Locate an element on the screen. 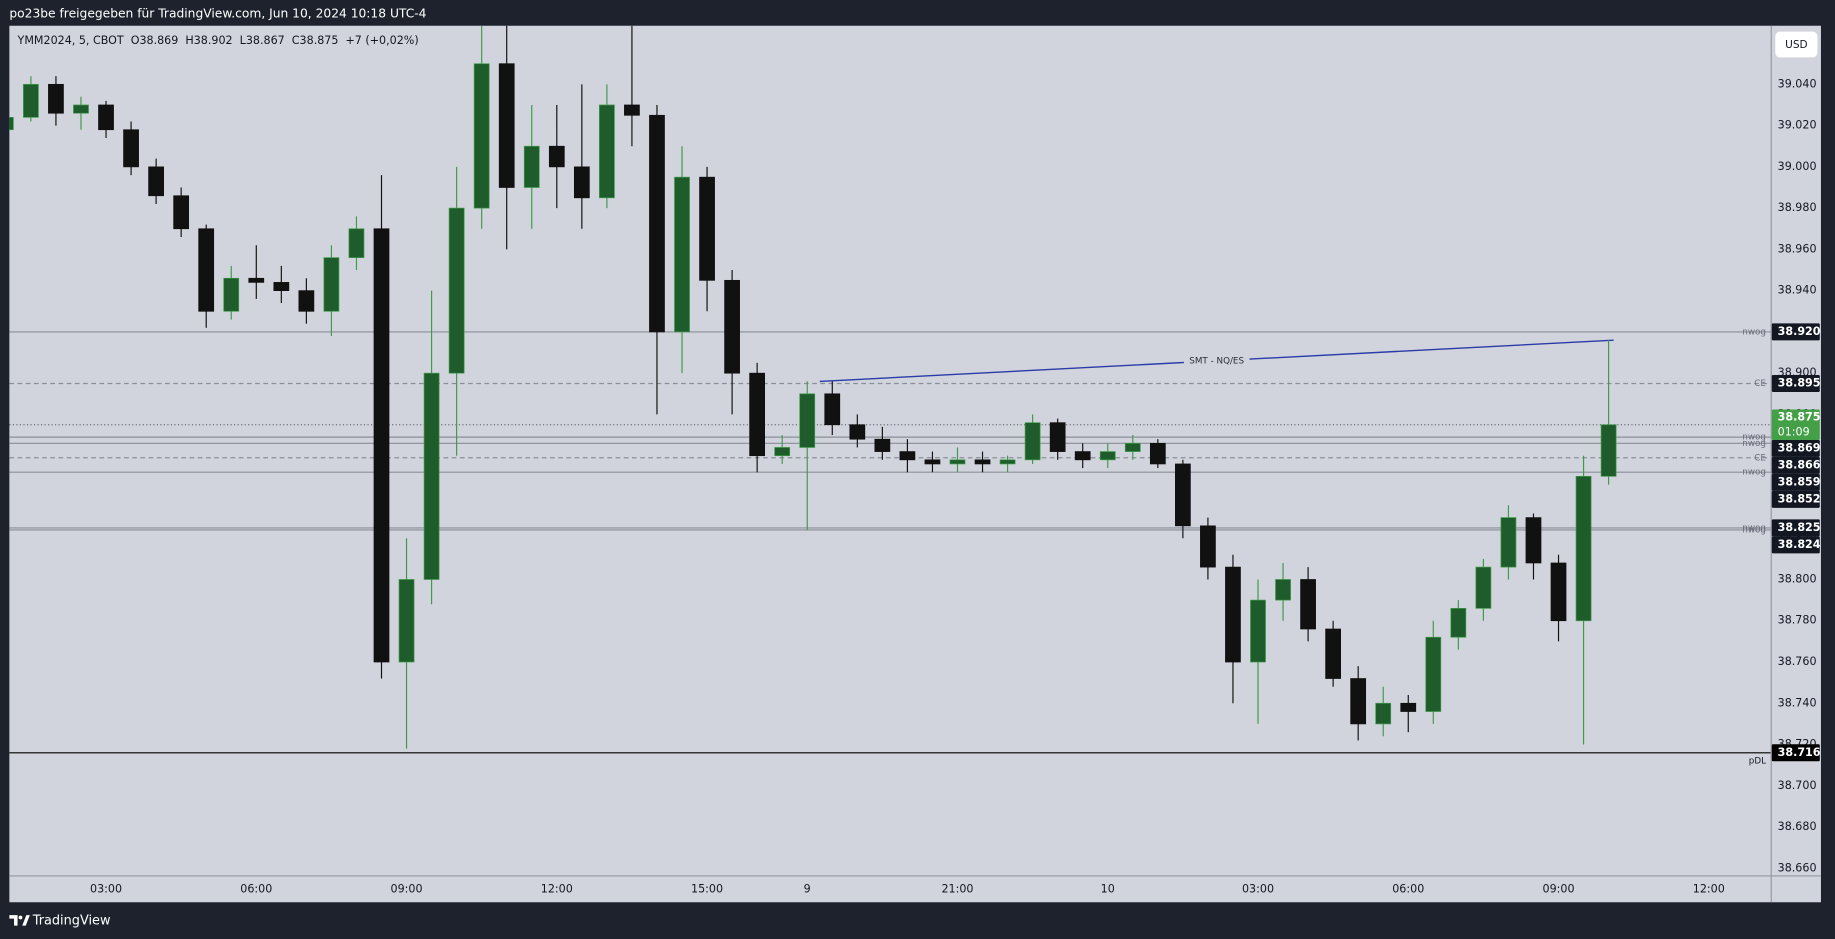 This screenshot has height=939, width=1835. annotation-label-bg is located at coordinates (1216, 360).